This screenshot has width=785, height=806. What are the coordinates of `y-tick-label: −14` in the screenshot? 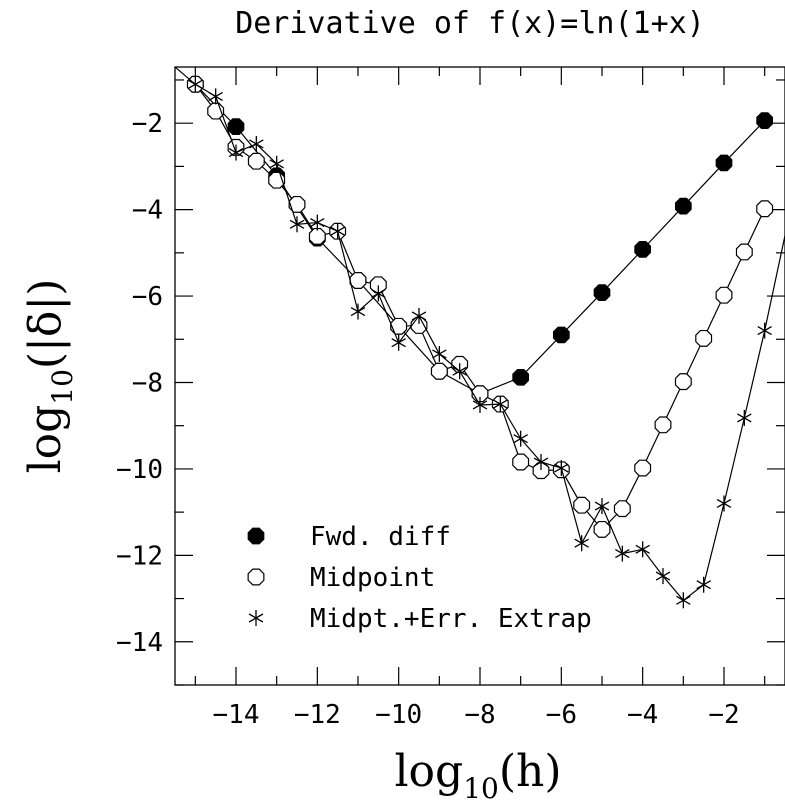 It's located at (139, 643).